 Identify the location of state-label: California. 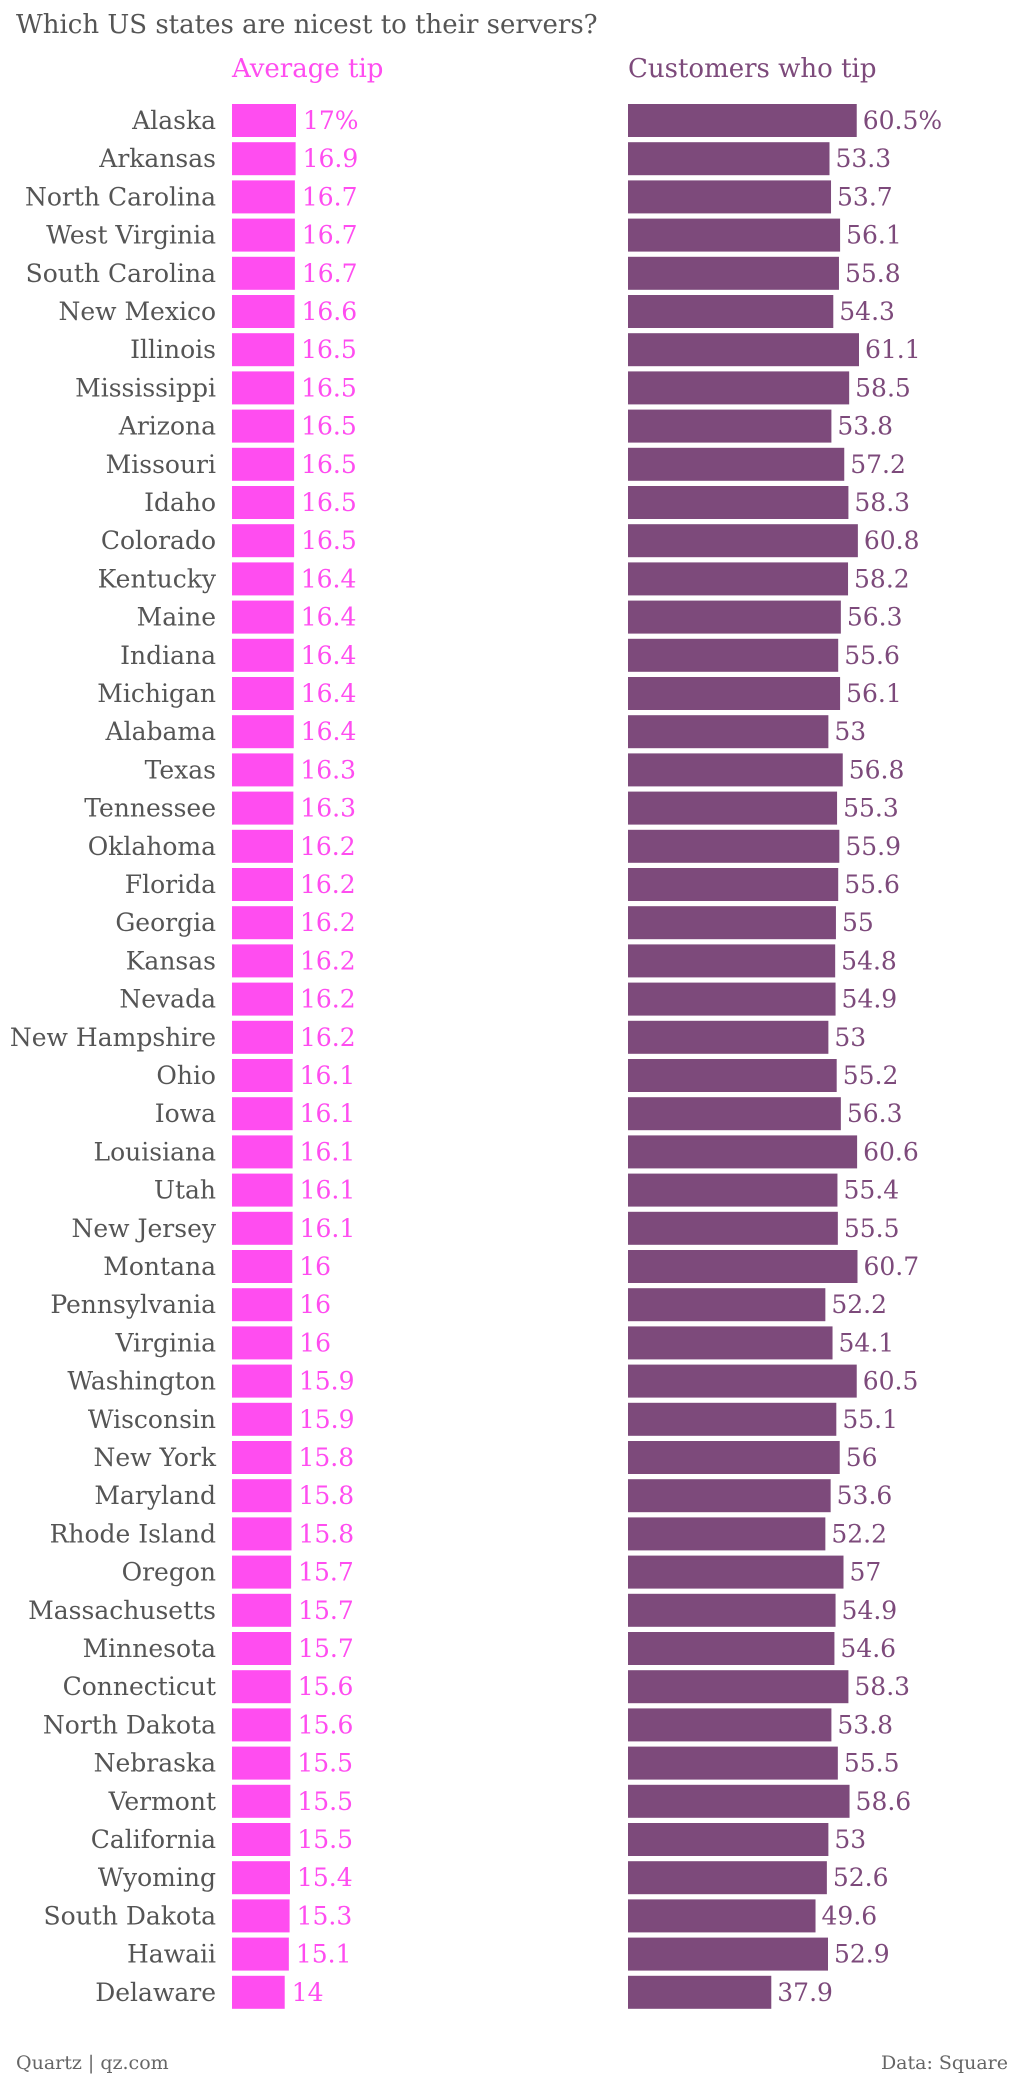
(153, 1839).